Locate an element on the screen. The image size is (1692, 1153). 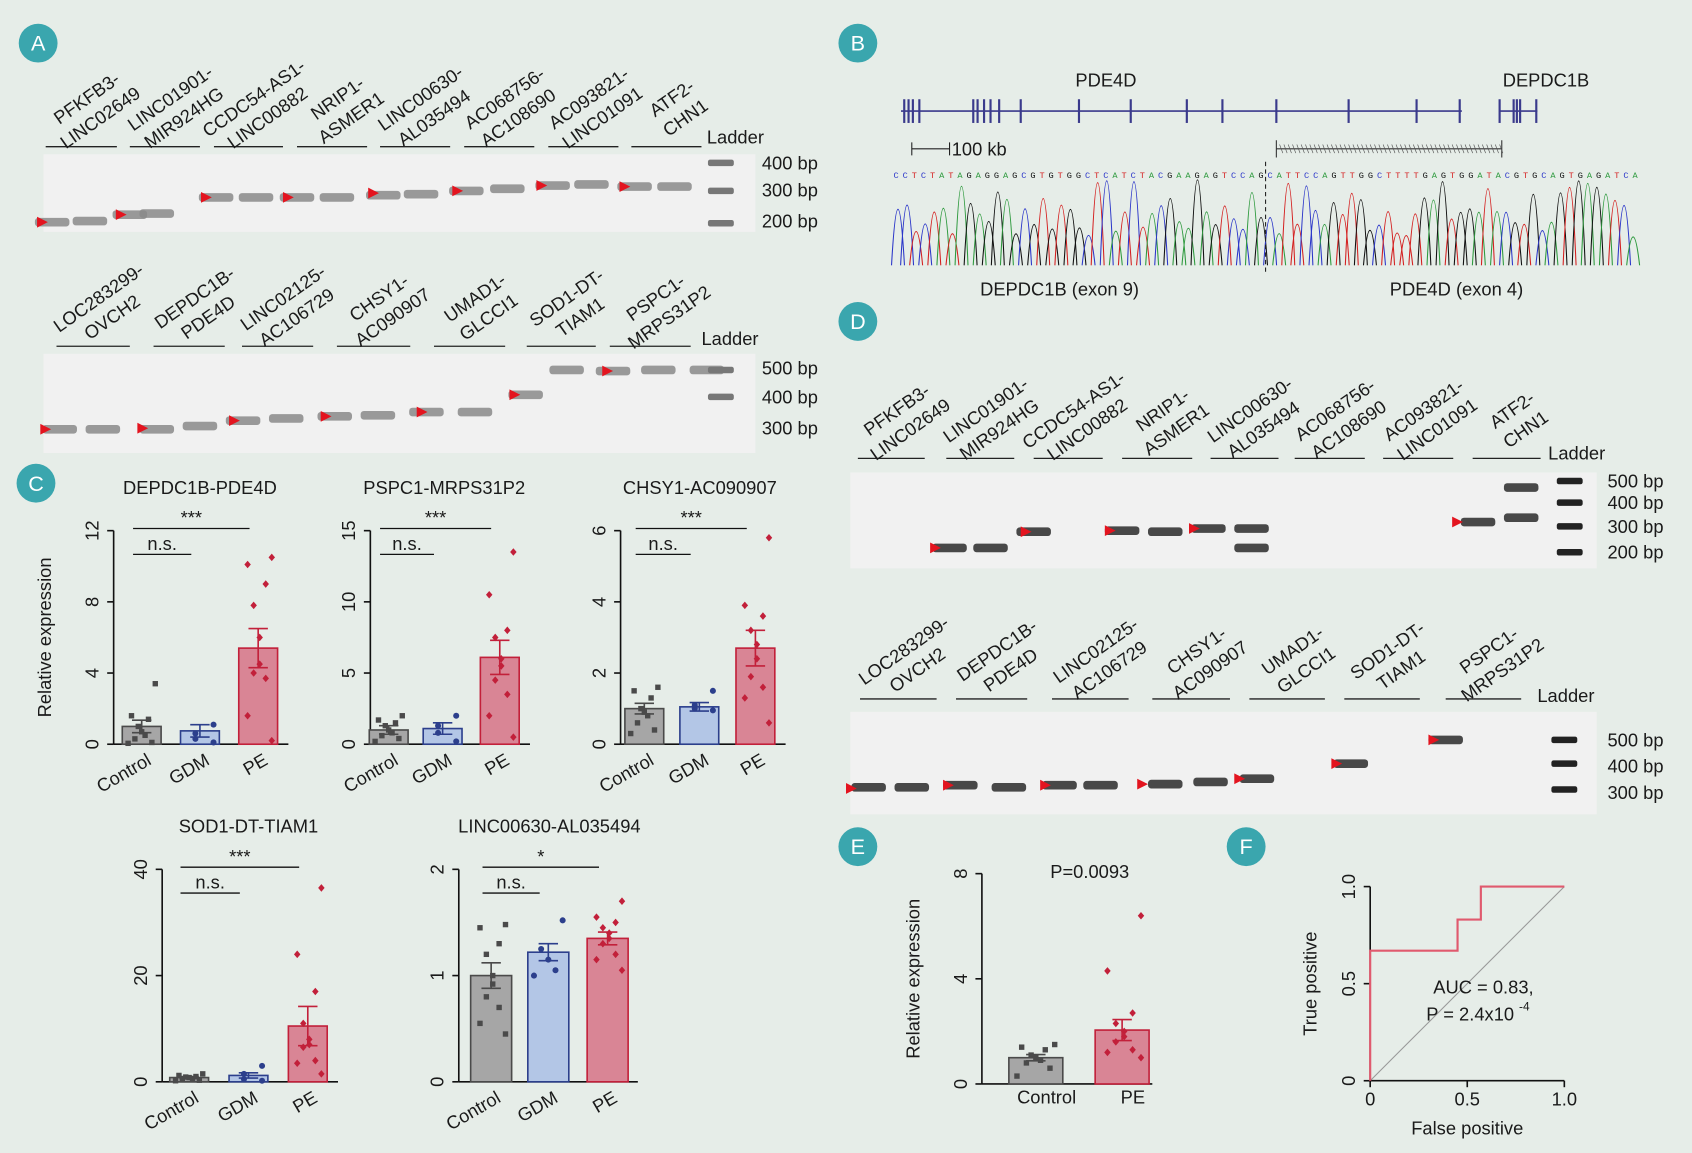
p-text: P = 2.4x10 is located at coordinates (1470, 1013).